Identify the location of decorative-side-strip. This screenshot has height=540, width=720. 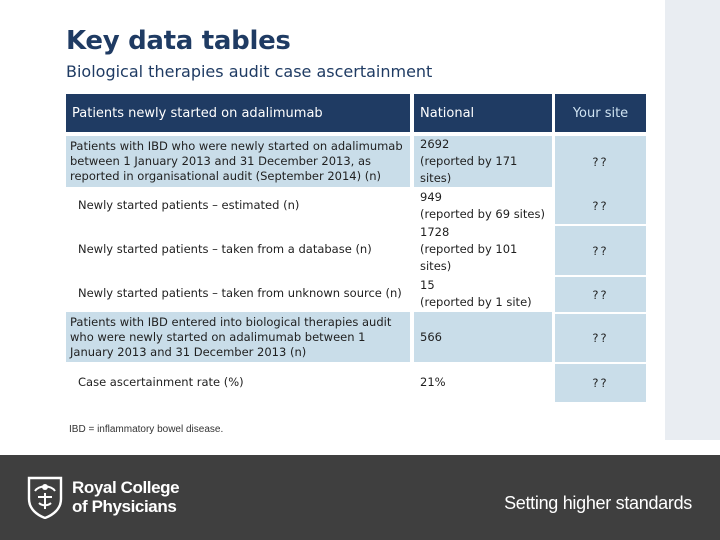
(692, 220).